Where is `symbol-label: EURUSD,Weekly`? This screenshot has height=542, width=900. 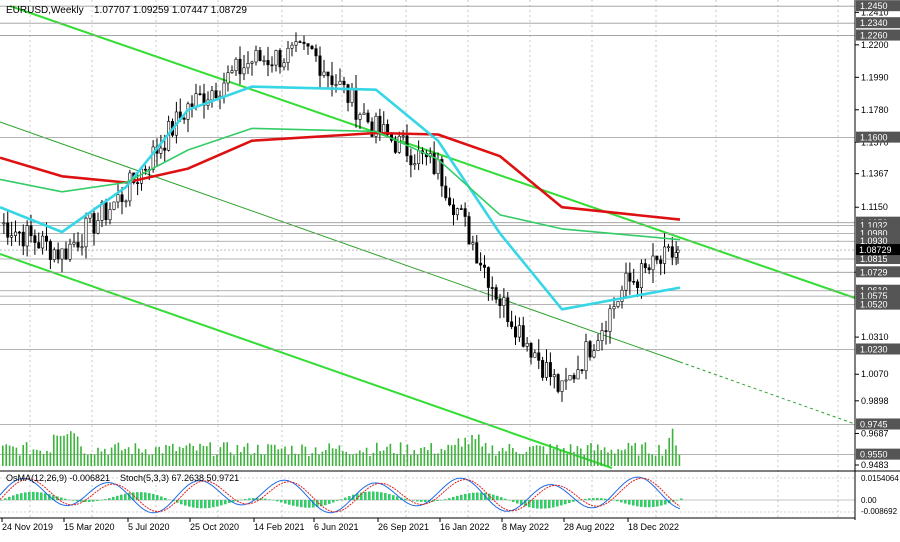 symbol-label: EURUSD,Weekly is located at coordinates (45, 10).